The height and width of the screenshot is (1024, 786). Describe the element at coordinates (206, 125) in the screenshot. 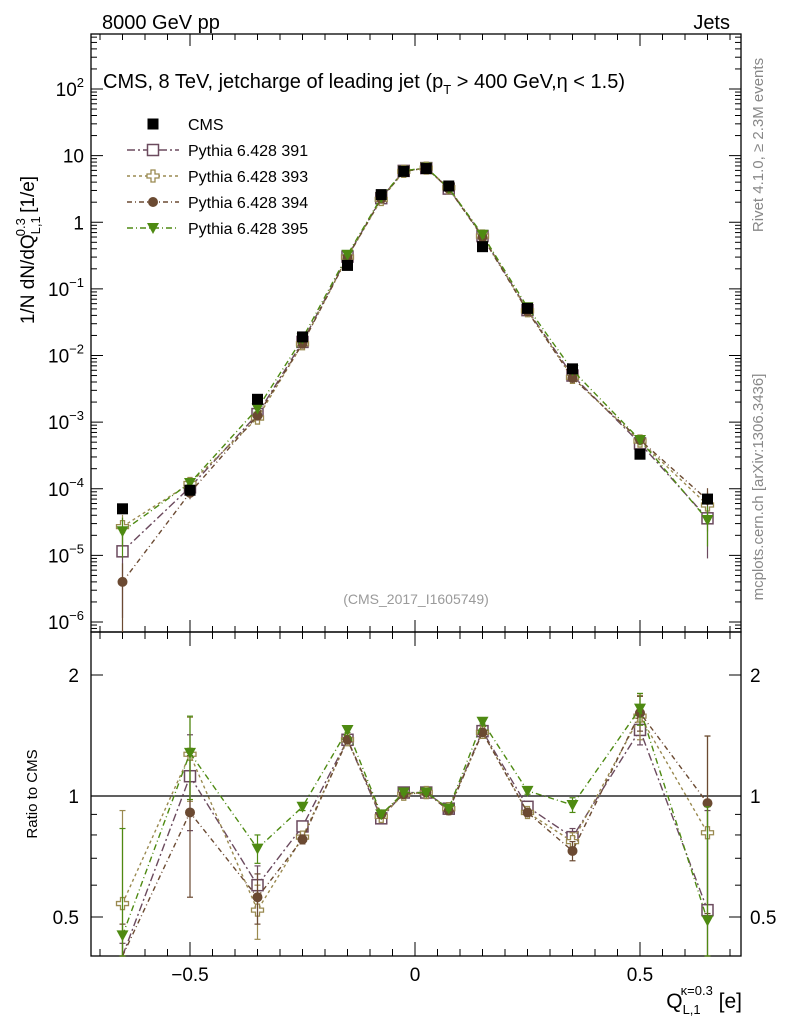

I see `legend-label: CMS` at that location.